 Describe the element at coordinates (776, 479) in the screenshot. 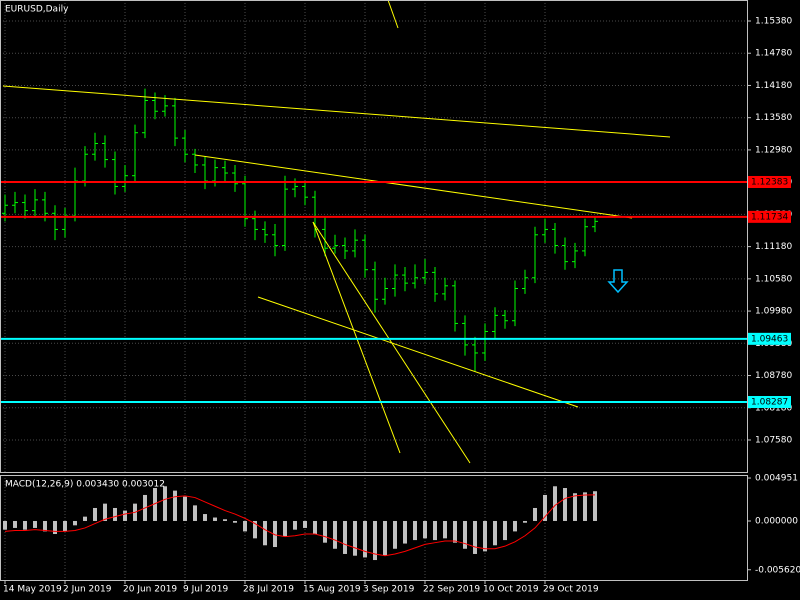

I see `y-tick-label: 0.004951` at that location.